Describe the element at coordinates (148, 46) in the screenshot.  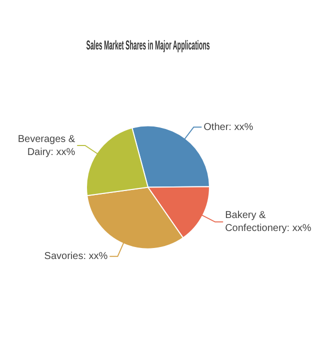
I see `chart-title: Sales Market Shares in Major Applications` at that location.